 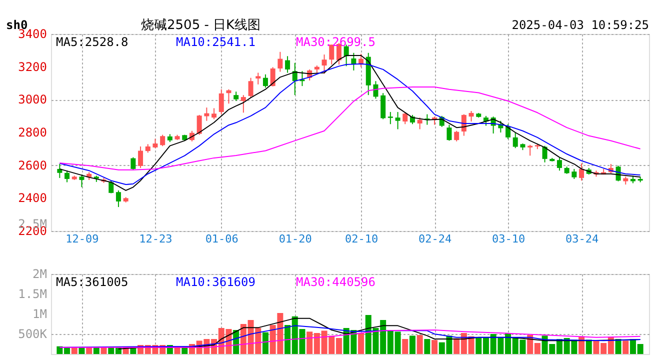 I want to click on x-tick-label: 03-24, so click(x=582, y=239).